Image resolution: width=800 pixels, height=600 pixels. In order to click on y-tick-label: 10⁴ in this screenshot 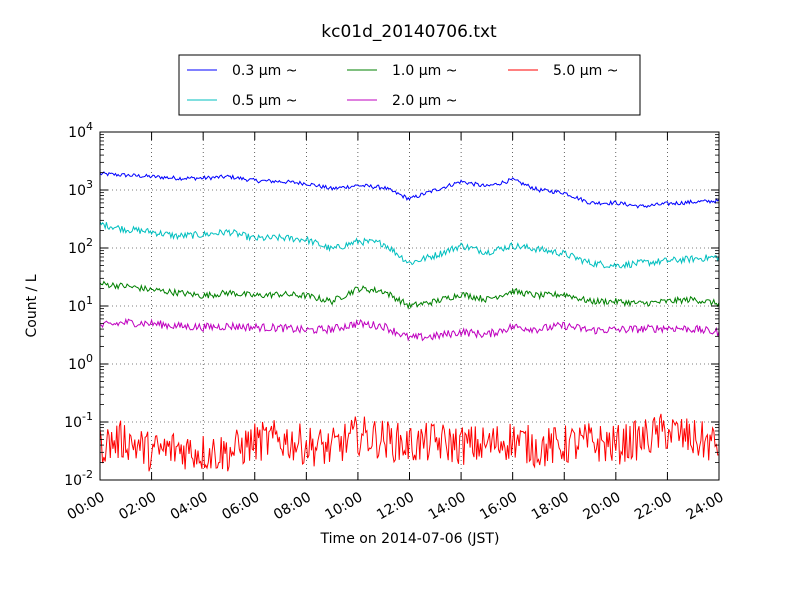, I will do `click(80, 130)`.